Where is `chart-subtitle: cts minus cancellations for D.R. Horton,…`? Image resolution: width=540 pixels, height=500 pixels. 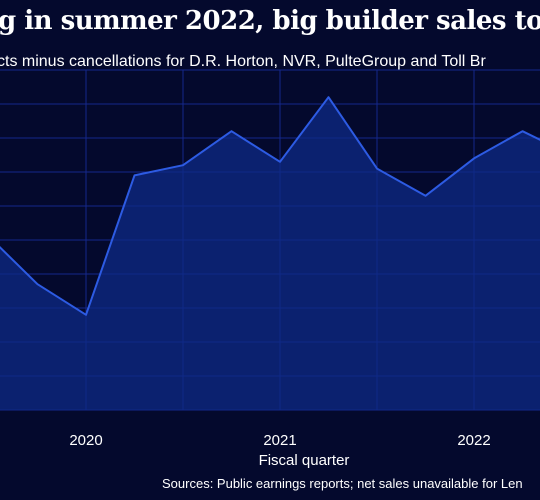
chart-subtitle: cts minus cancellations for D.R. Horton,… is located at coordinates (243, 61).